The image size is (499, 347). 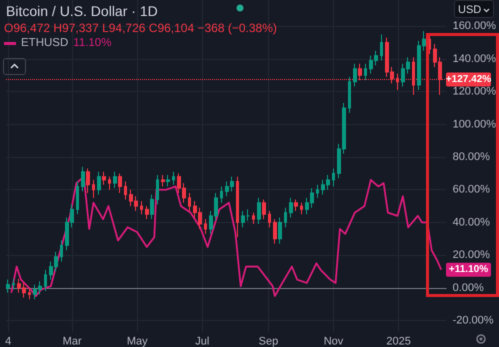 I want to click on chart-title: Bitcoin / U.S. Dollar · 1D, so click(x=82, y=11).